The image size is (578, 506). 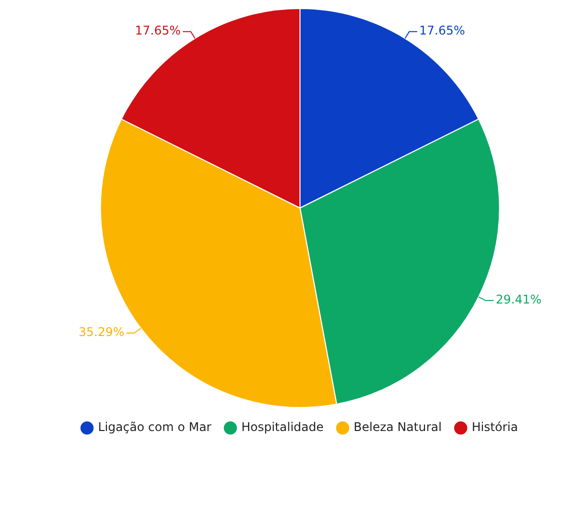 What do you see at coordinates (155, 427) in the screenshot?
I see `legend-label: Ligação com o Mar` at bounding box center [155, 427].